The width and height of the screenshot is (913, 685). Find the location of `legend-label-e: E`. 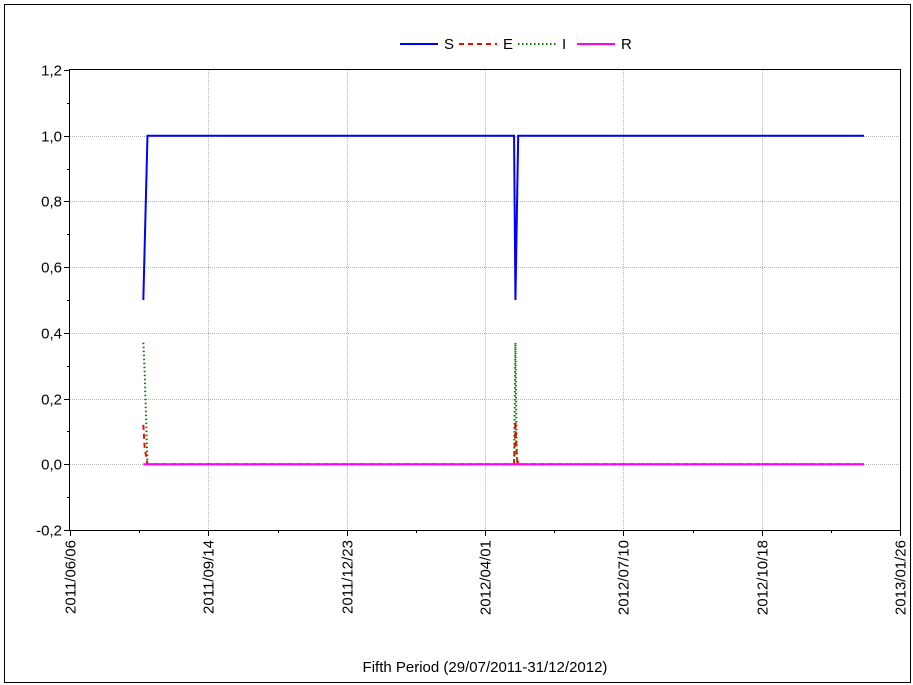

legend-label-e: E is located at coordinates (508, 44).